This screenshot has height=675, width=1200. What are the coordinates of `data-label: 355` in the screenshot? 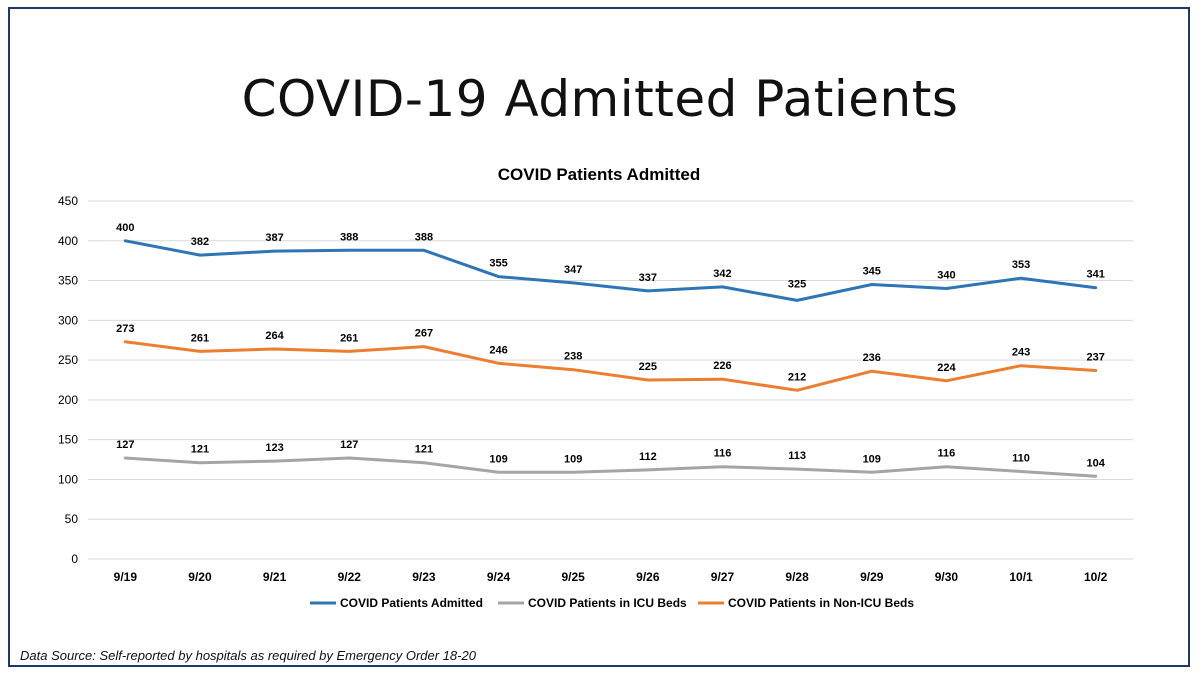 It's located at (498, 264).